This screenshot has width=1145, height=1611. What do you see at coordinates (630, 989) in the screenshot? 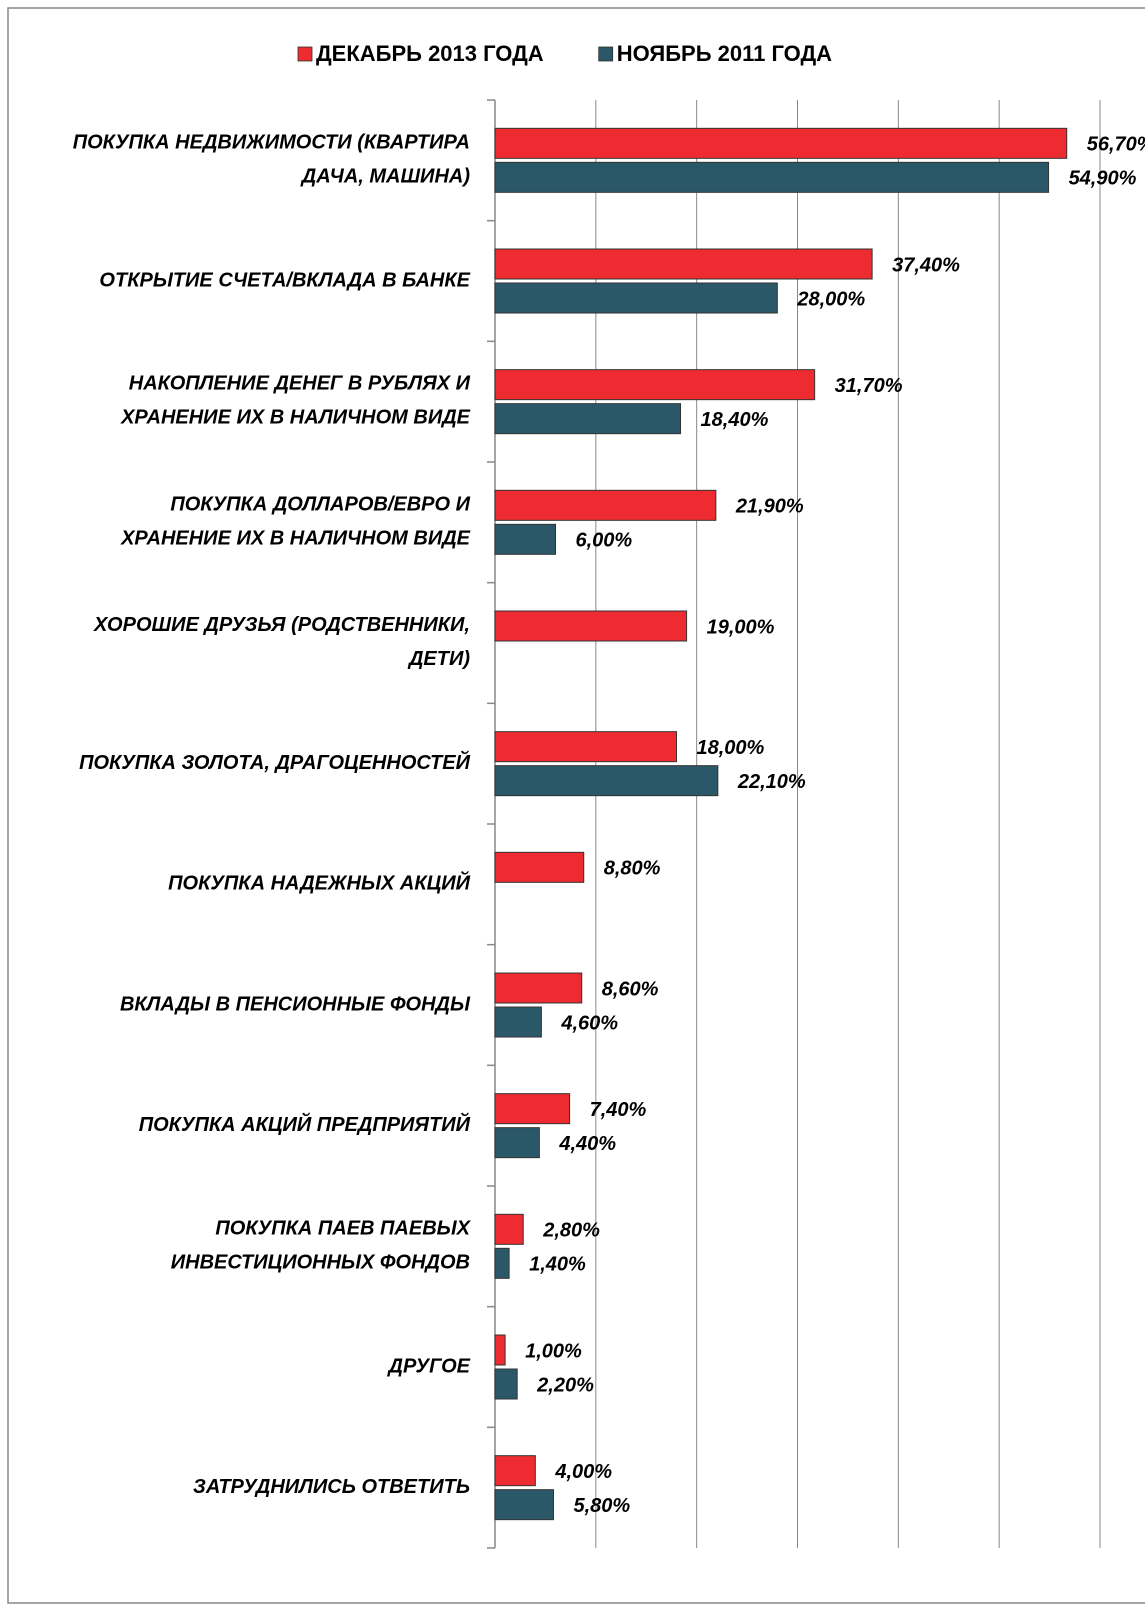
I see `value-label: 8,60%` at bounding box center [630, 989].